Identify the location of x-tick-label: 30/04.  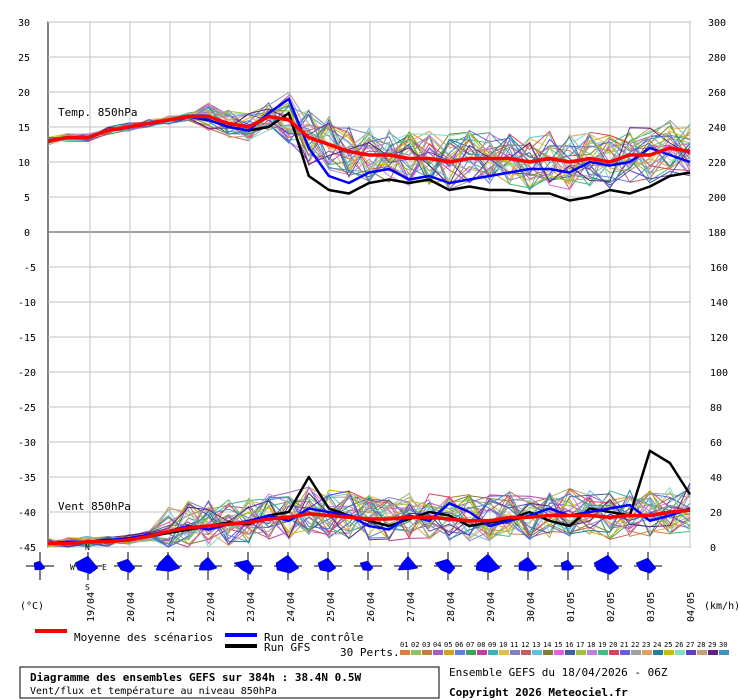
(531, 607).